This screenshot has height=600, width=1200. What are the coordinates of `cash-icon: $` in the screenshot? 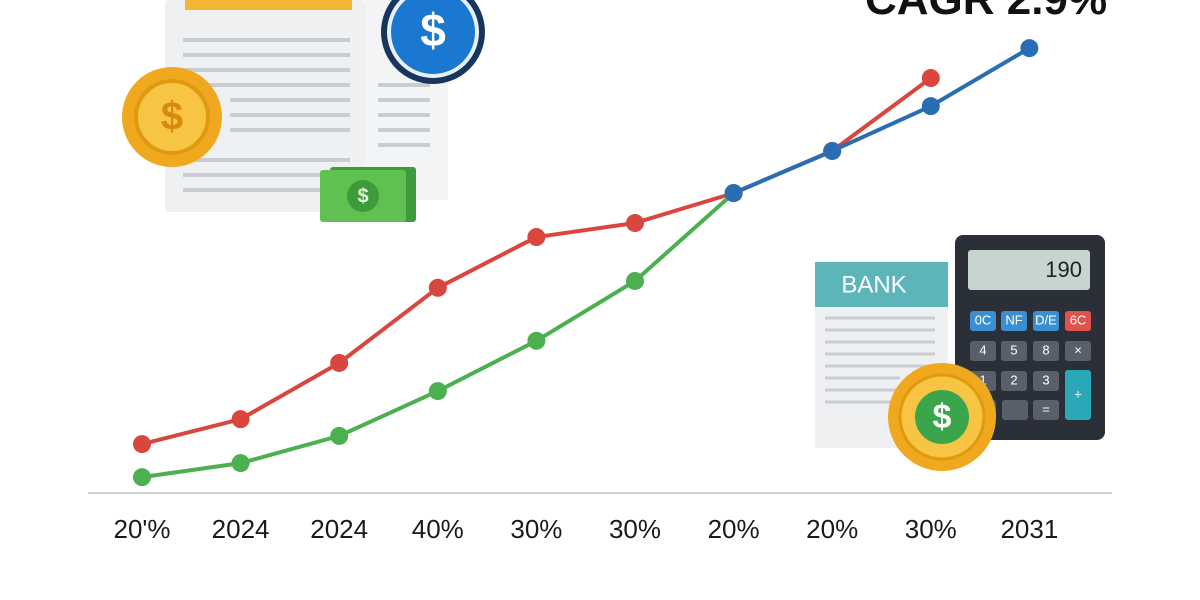 It's located at (368, 194).